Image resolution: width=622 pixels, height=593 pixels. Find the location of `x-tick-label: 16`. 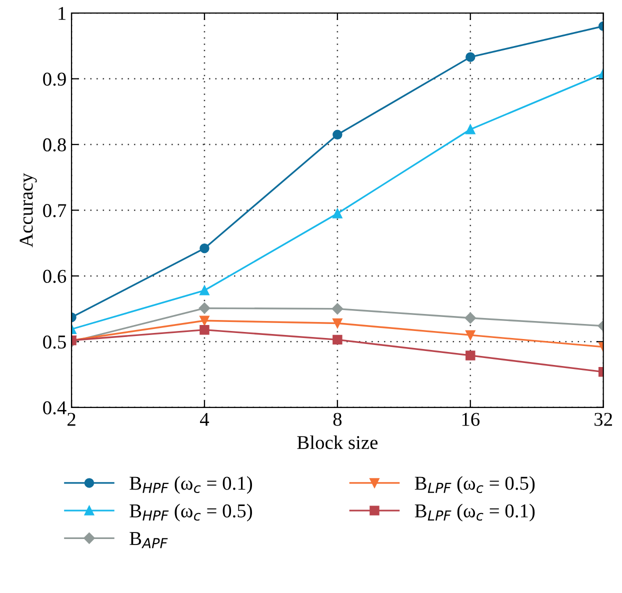

x-tick-label: 16 is located at coordinates (471, 419).